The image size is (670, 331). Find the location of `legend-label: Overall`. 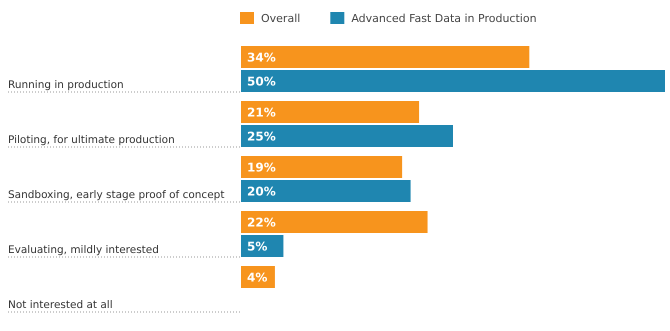

legend-label: Overall is located at coordinates (280, 18).